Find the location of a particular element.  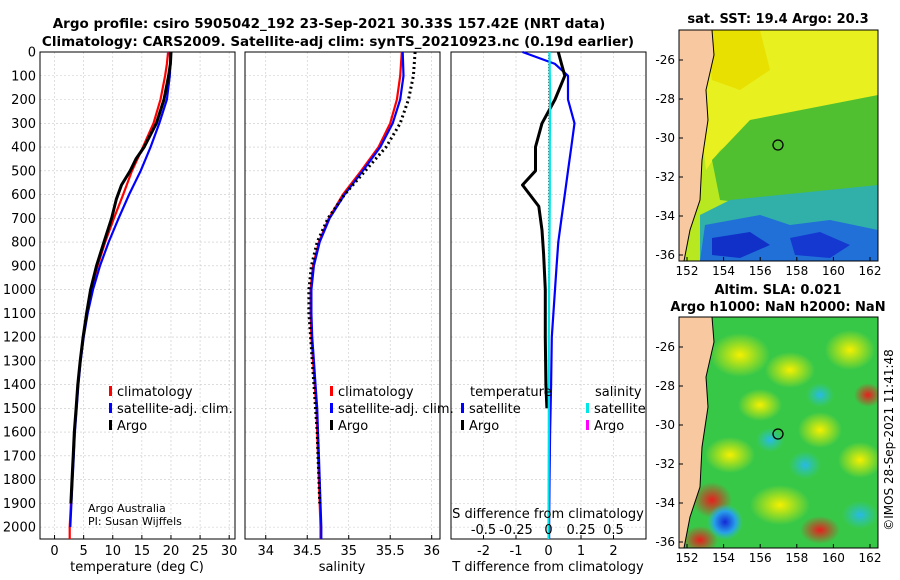

depth-tick-label: 1200 is located at coordinates (19, 338).